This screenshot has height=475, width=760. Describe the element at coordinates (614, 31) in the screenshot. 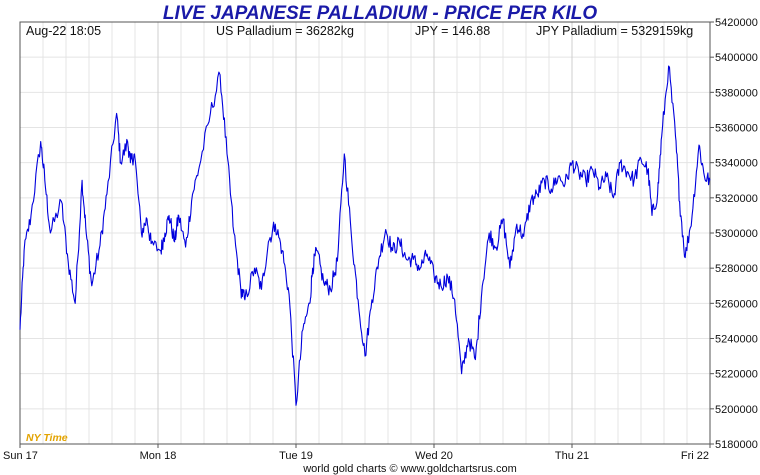

I see `header-local-price: JPY Palladium = 5329159kg` at that location.